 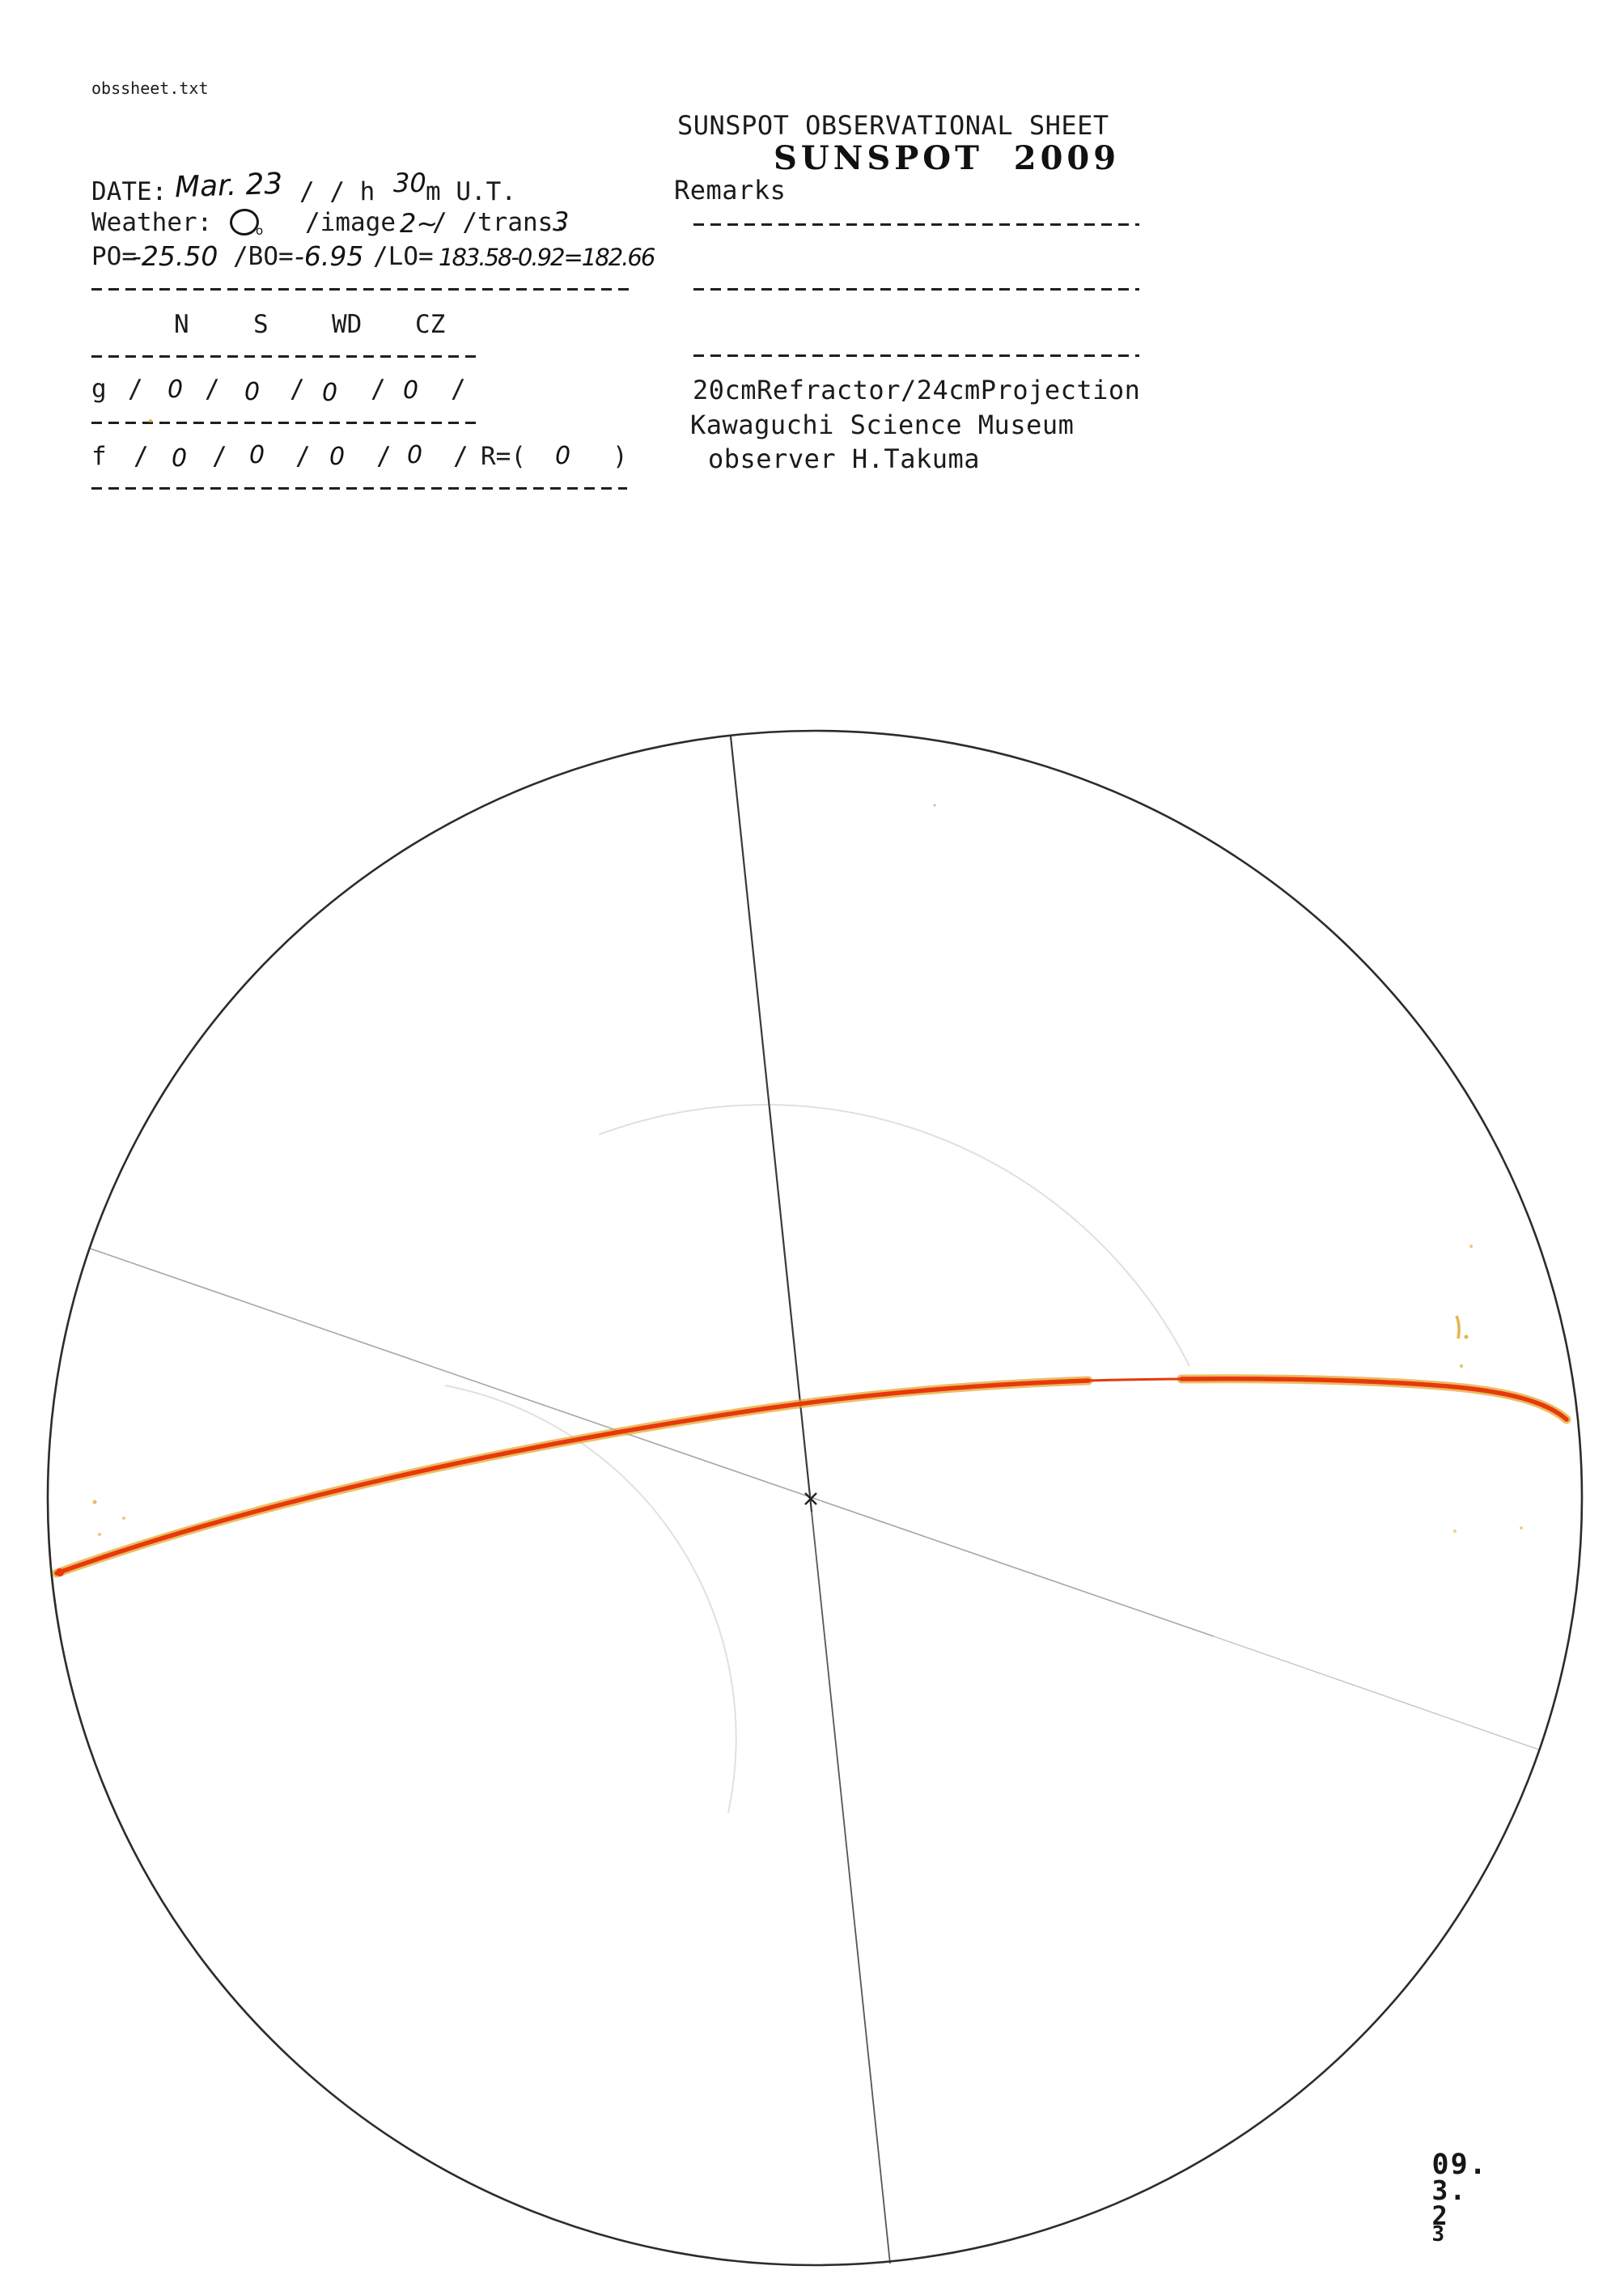 I want to click on g-value-n: 0, so click(x=175, y=390).